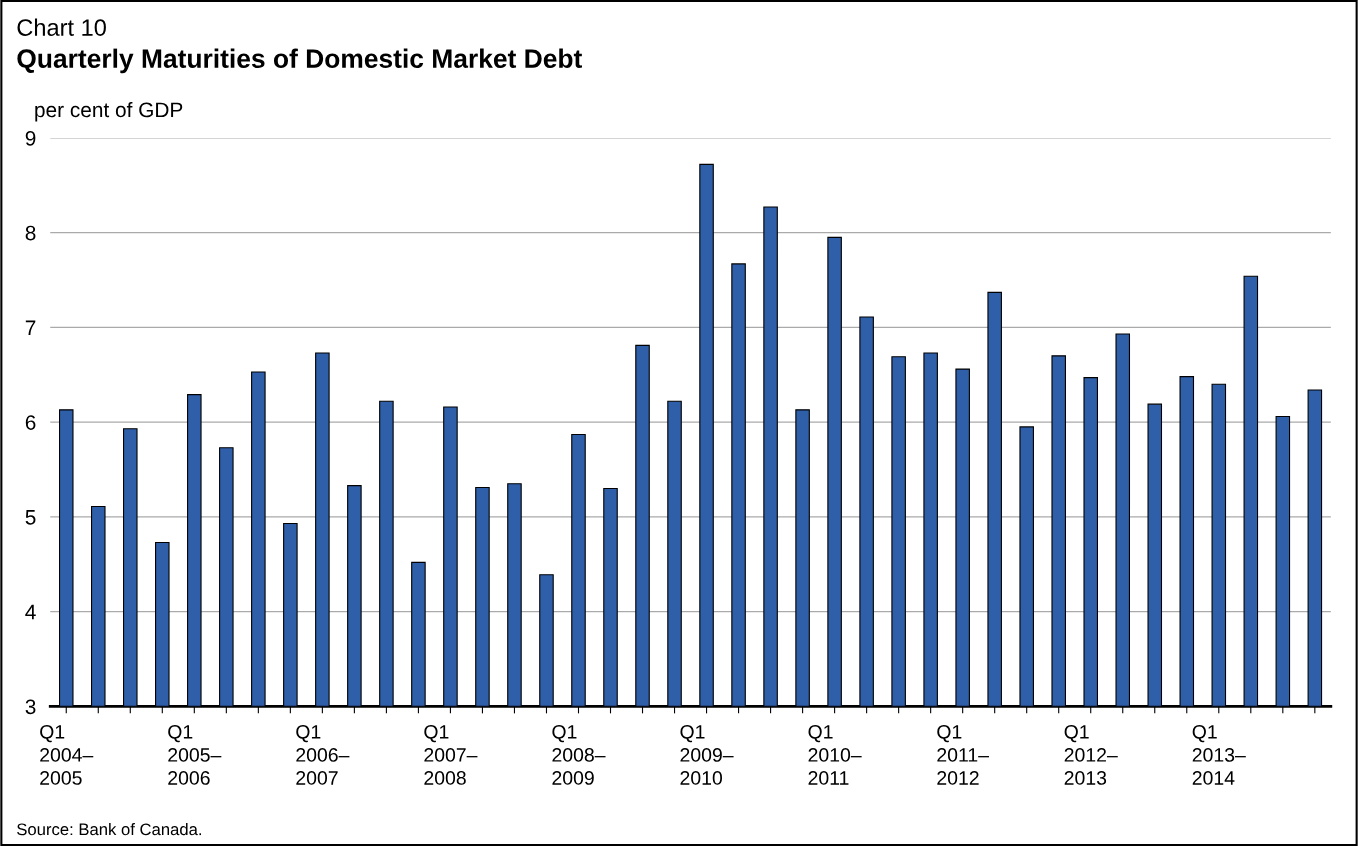  Describe the element at coordinates (30, 517) in the screenshot. I see `y-tick-label: 5` at that location.